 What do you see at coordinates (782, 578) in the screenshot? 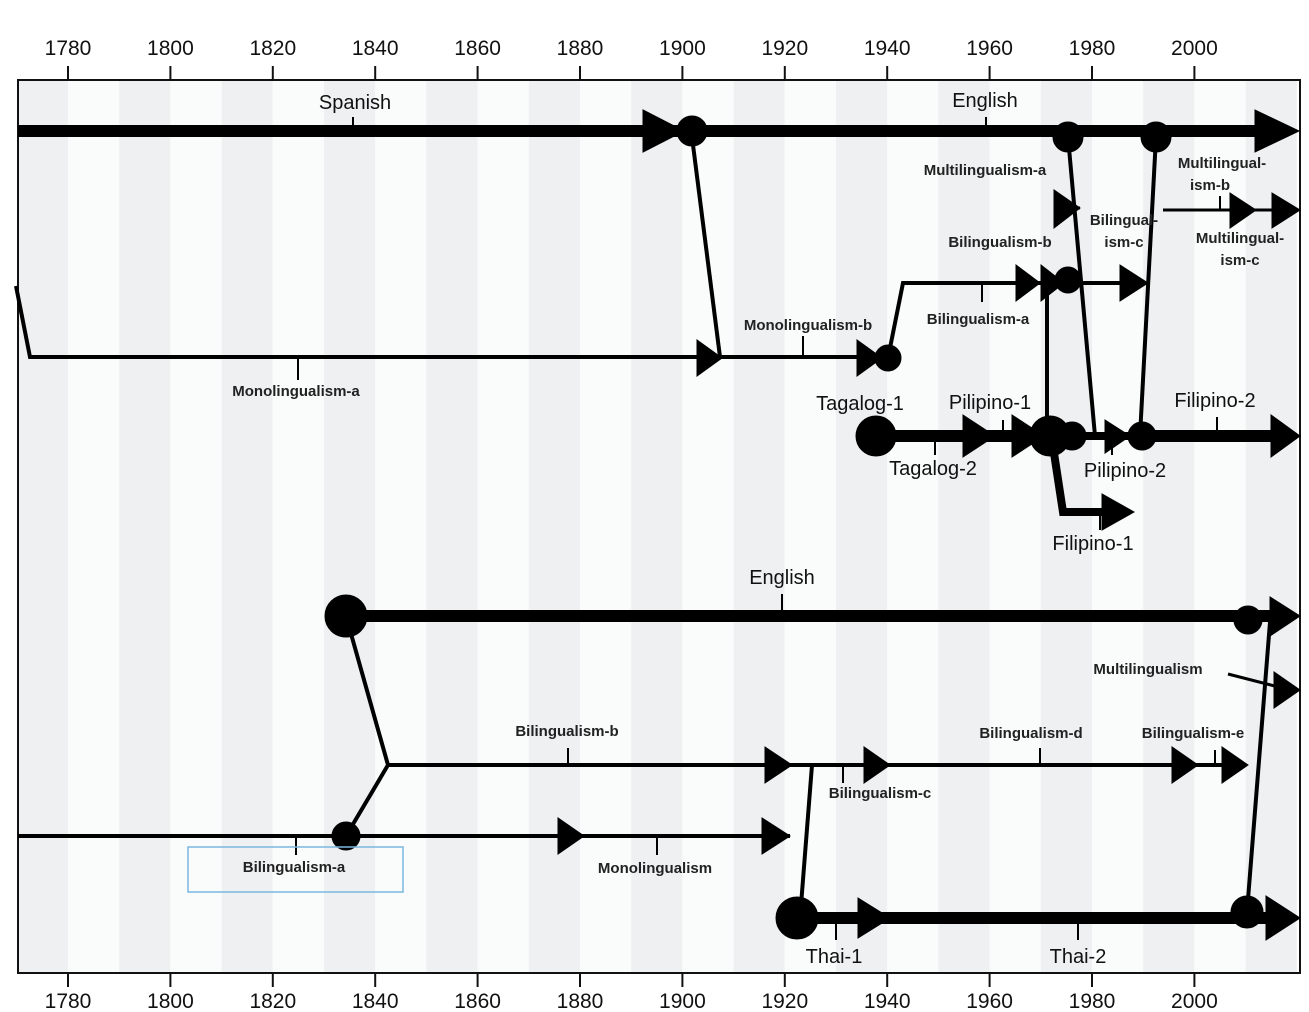
I see `label-english-bottom: English` at bounding box center [782, 578].